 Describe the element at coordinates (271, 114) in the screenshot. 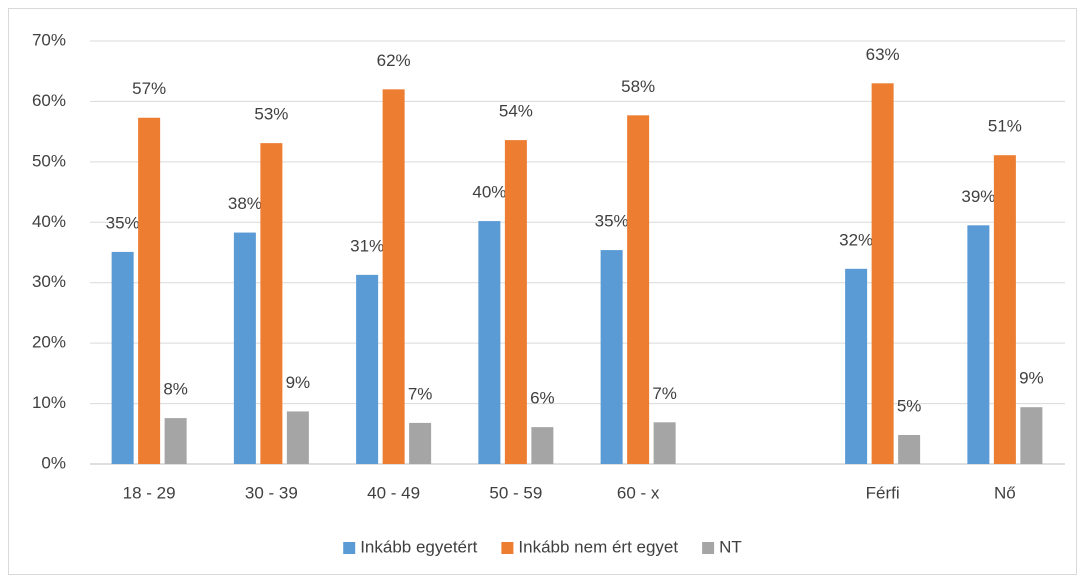

I see `data-label: 53%` at that location.